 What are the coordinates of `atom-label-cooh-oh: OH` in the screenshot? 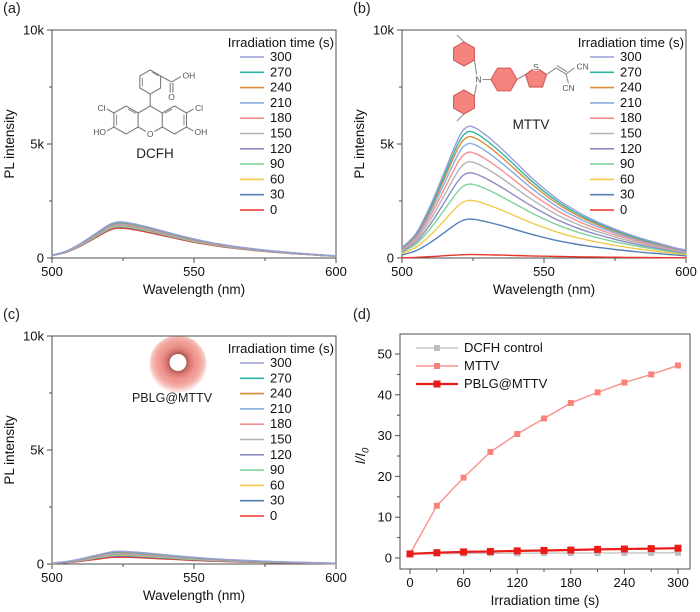 It's located at (189, 76).